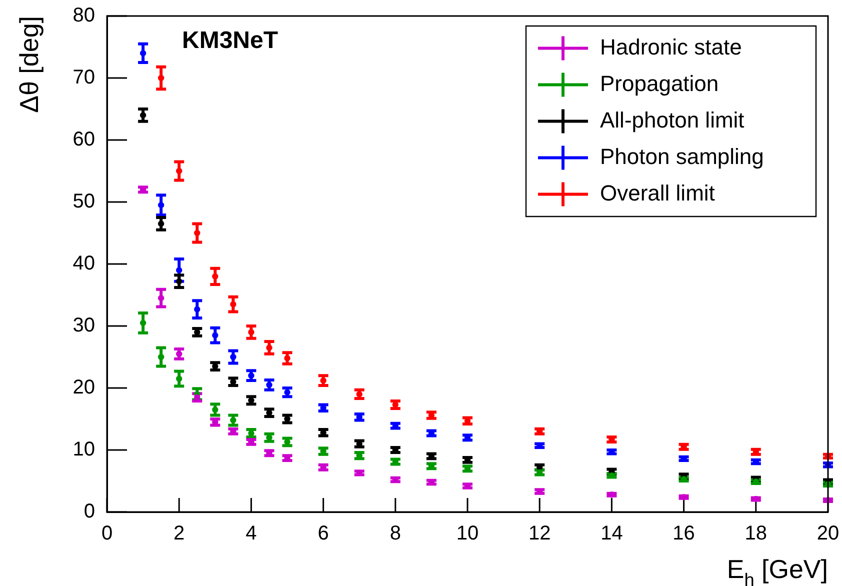  What do you see at coordinates (672, 119) in the screenshot?
I see `legend-label: All-photon limit` at bounding box center [672, 119].